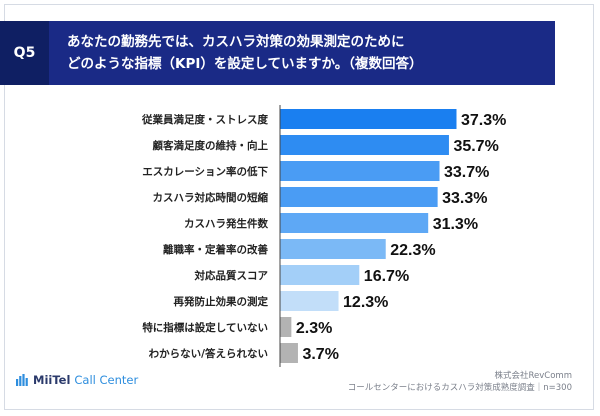 This screenshot has height=416, width=600. What do you see at coordinates (412, 250) in the screenshot?
I see `value-label: 22.3%` at bounding box center [412, 250].